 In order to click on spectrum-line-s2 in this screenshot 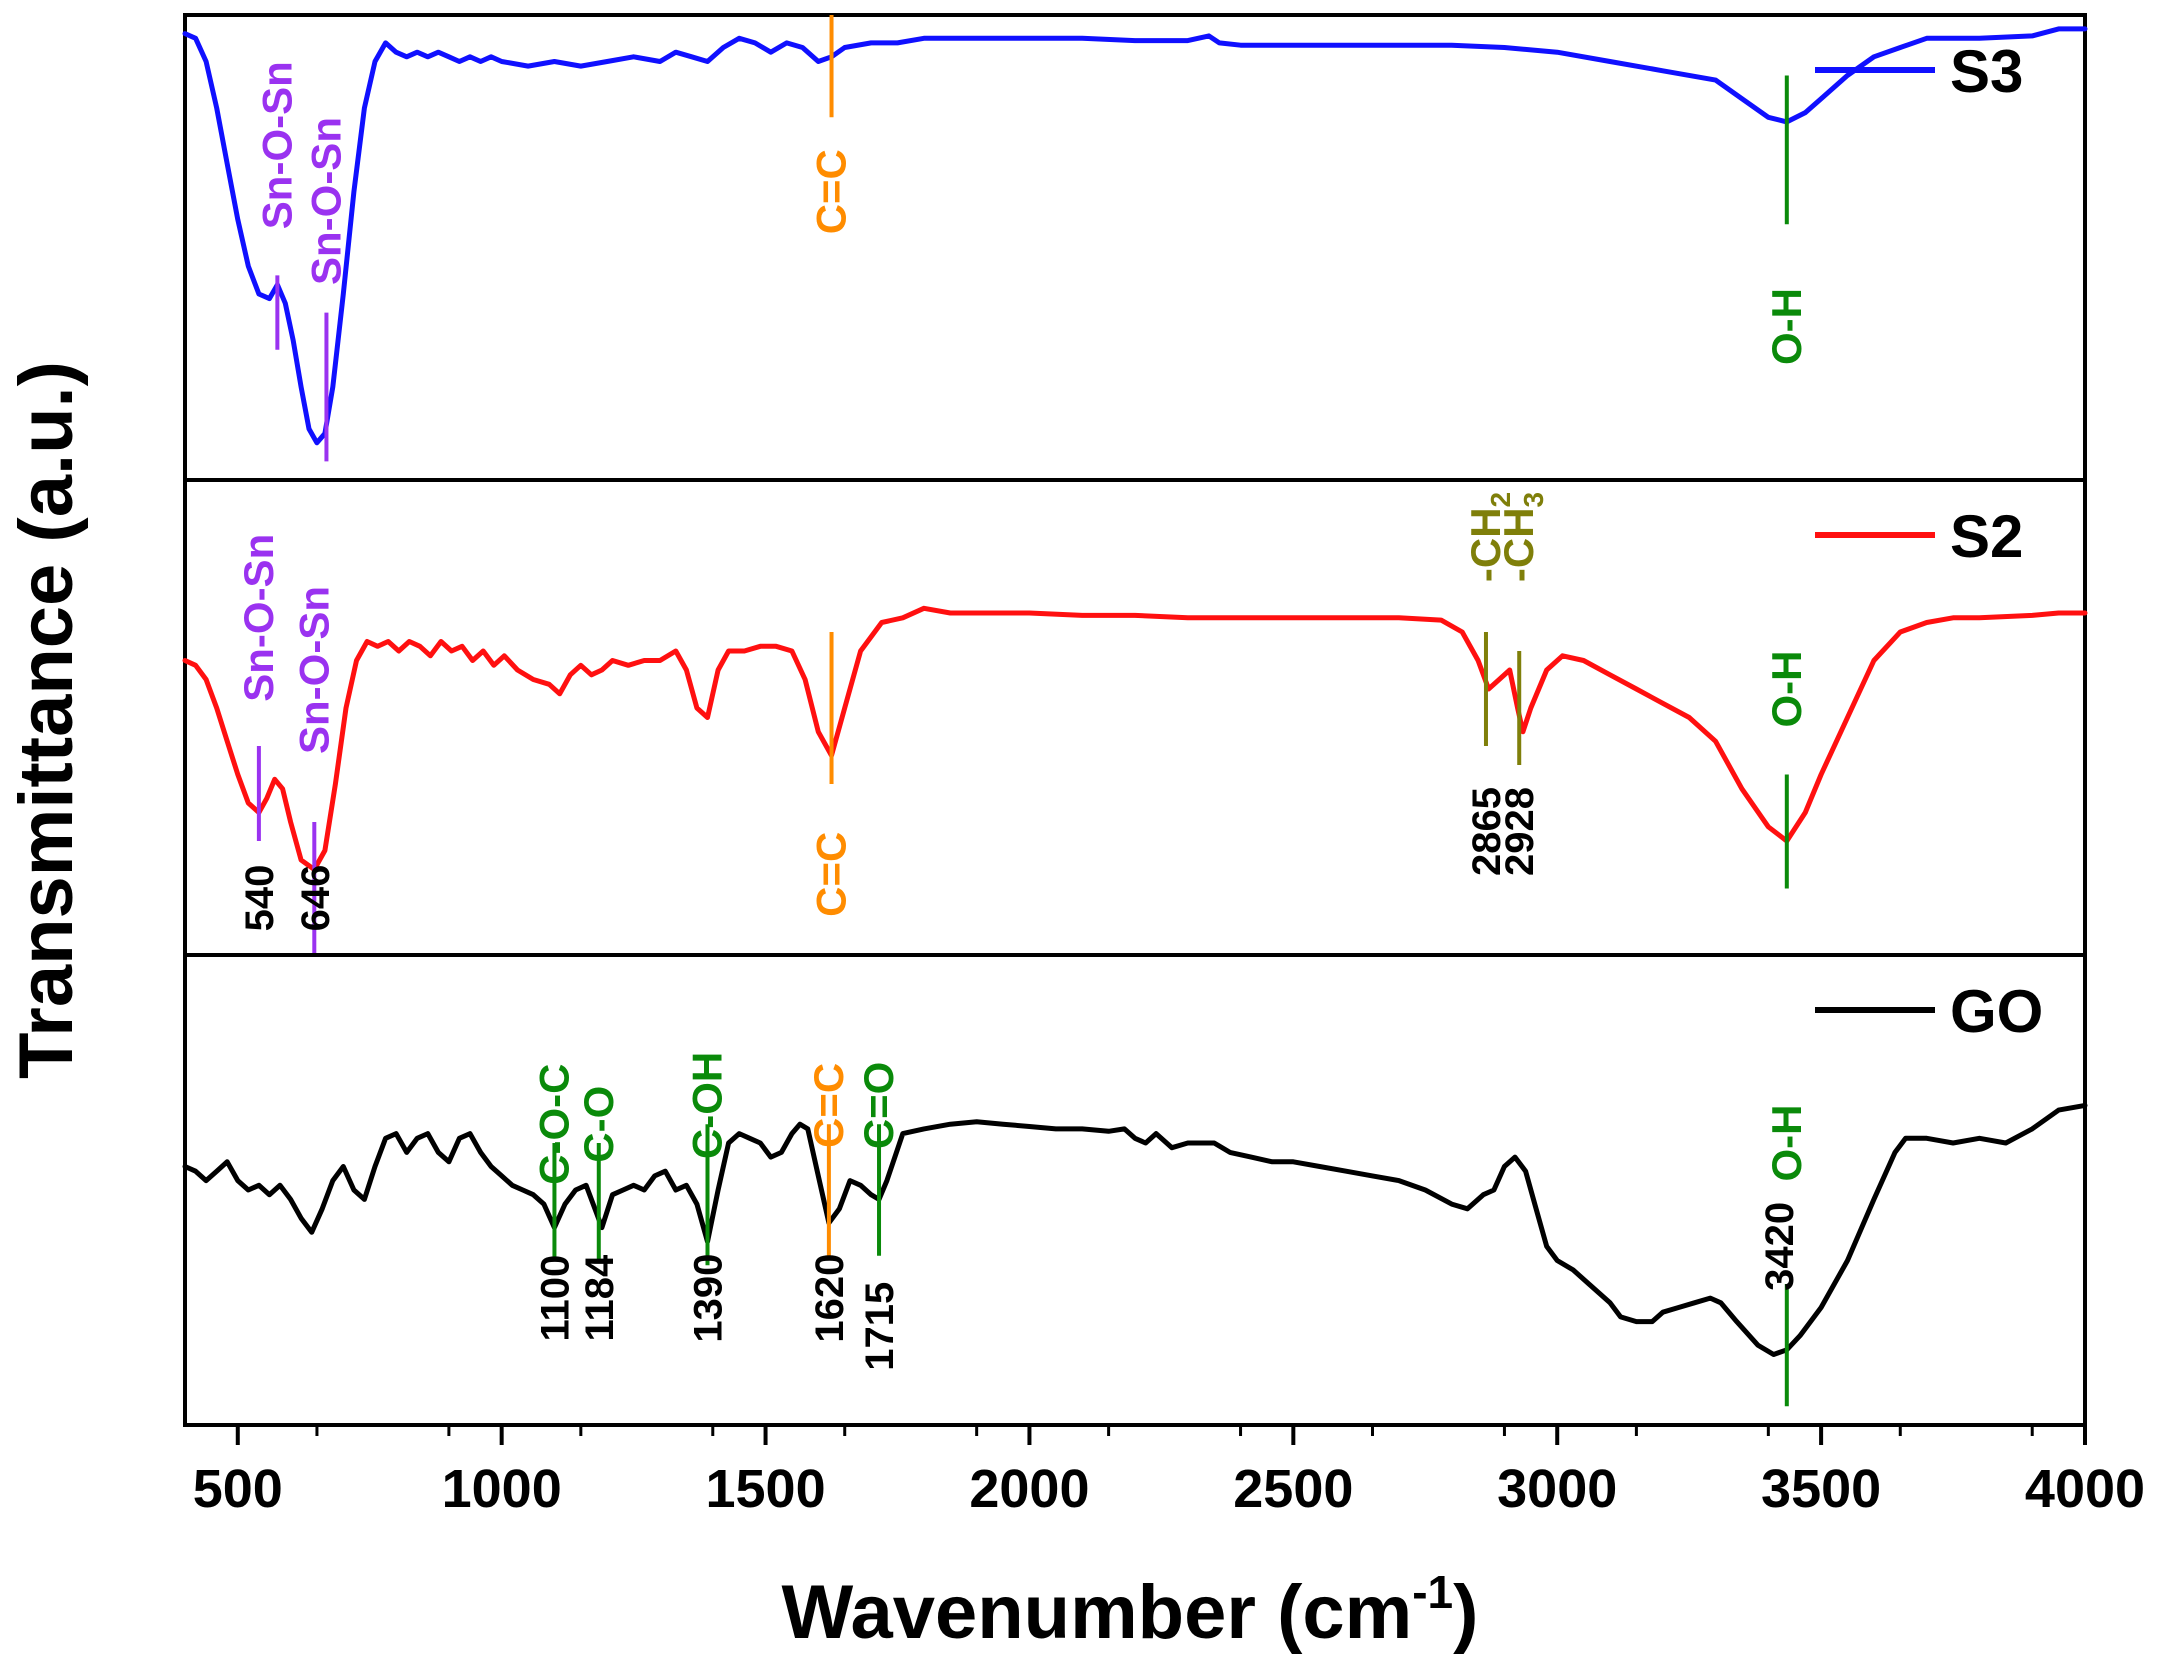, I will do `click(1135, 738)`.